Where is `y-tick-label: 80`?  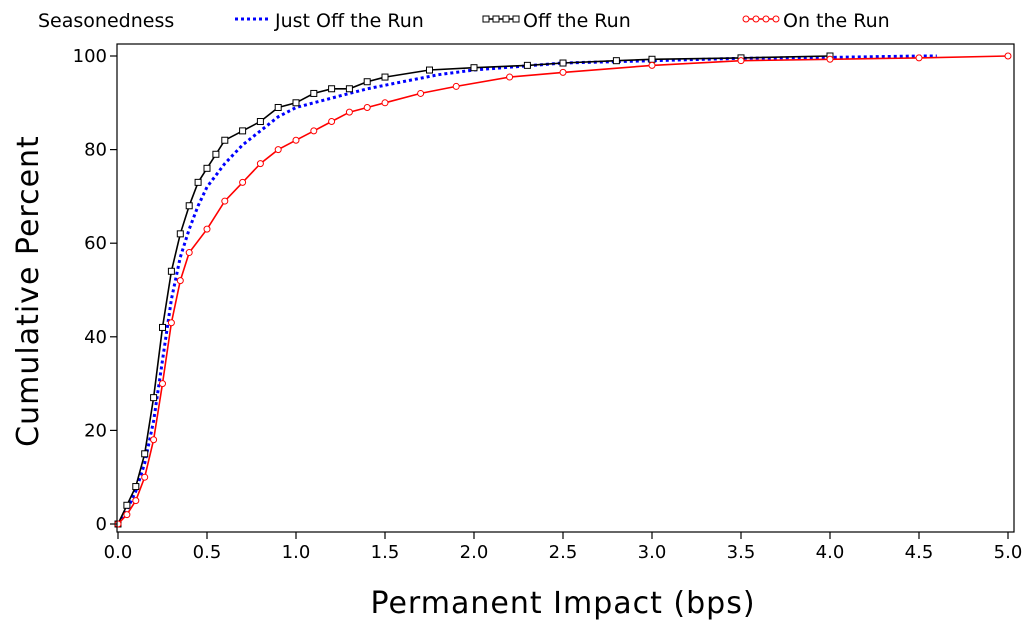 y-tick-label: 80 is located at coordinates (95, 150).